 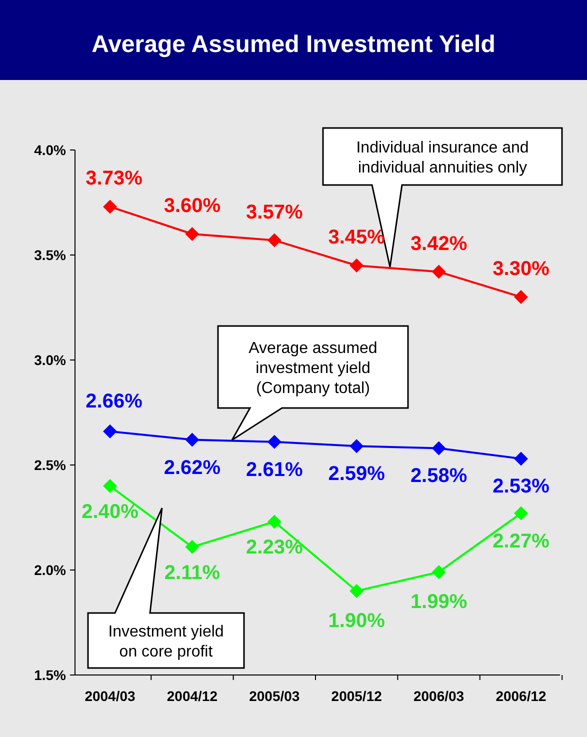 I want to click on annotation: Investment yield on core profit, so click(x=166, y=642).